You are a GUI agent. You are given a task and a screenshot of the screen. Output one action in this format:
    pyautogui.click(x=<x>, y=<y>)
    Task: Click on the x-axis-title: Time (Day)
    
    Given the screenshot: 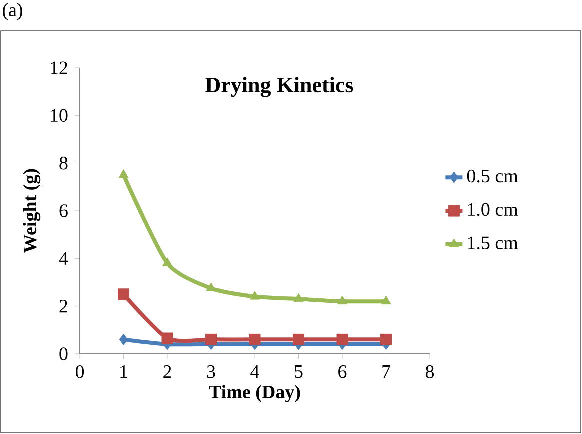 What is the action you would take?
    pyautogui.click(x=254, y=393)
    